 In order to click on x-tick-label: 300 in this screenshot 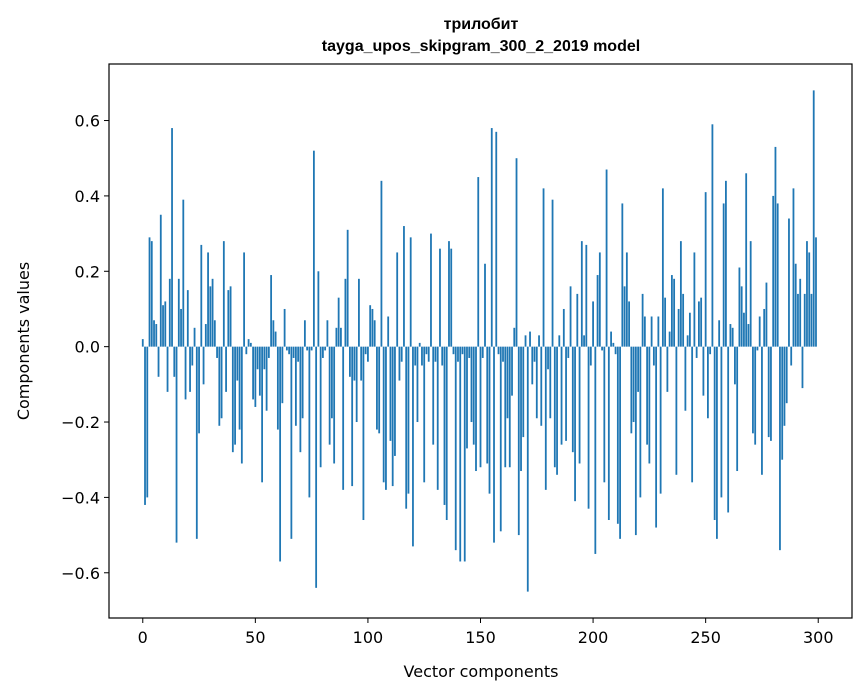, I will do `click(818, 637)`.